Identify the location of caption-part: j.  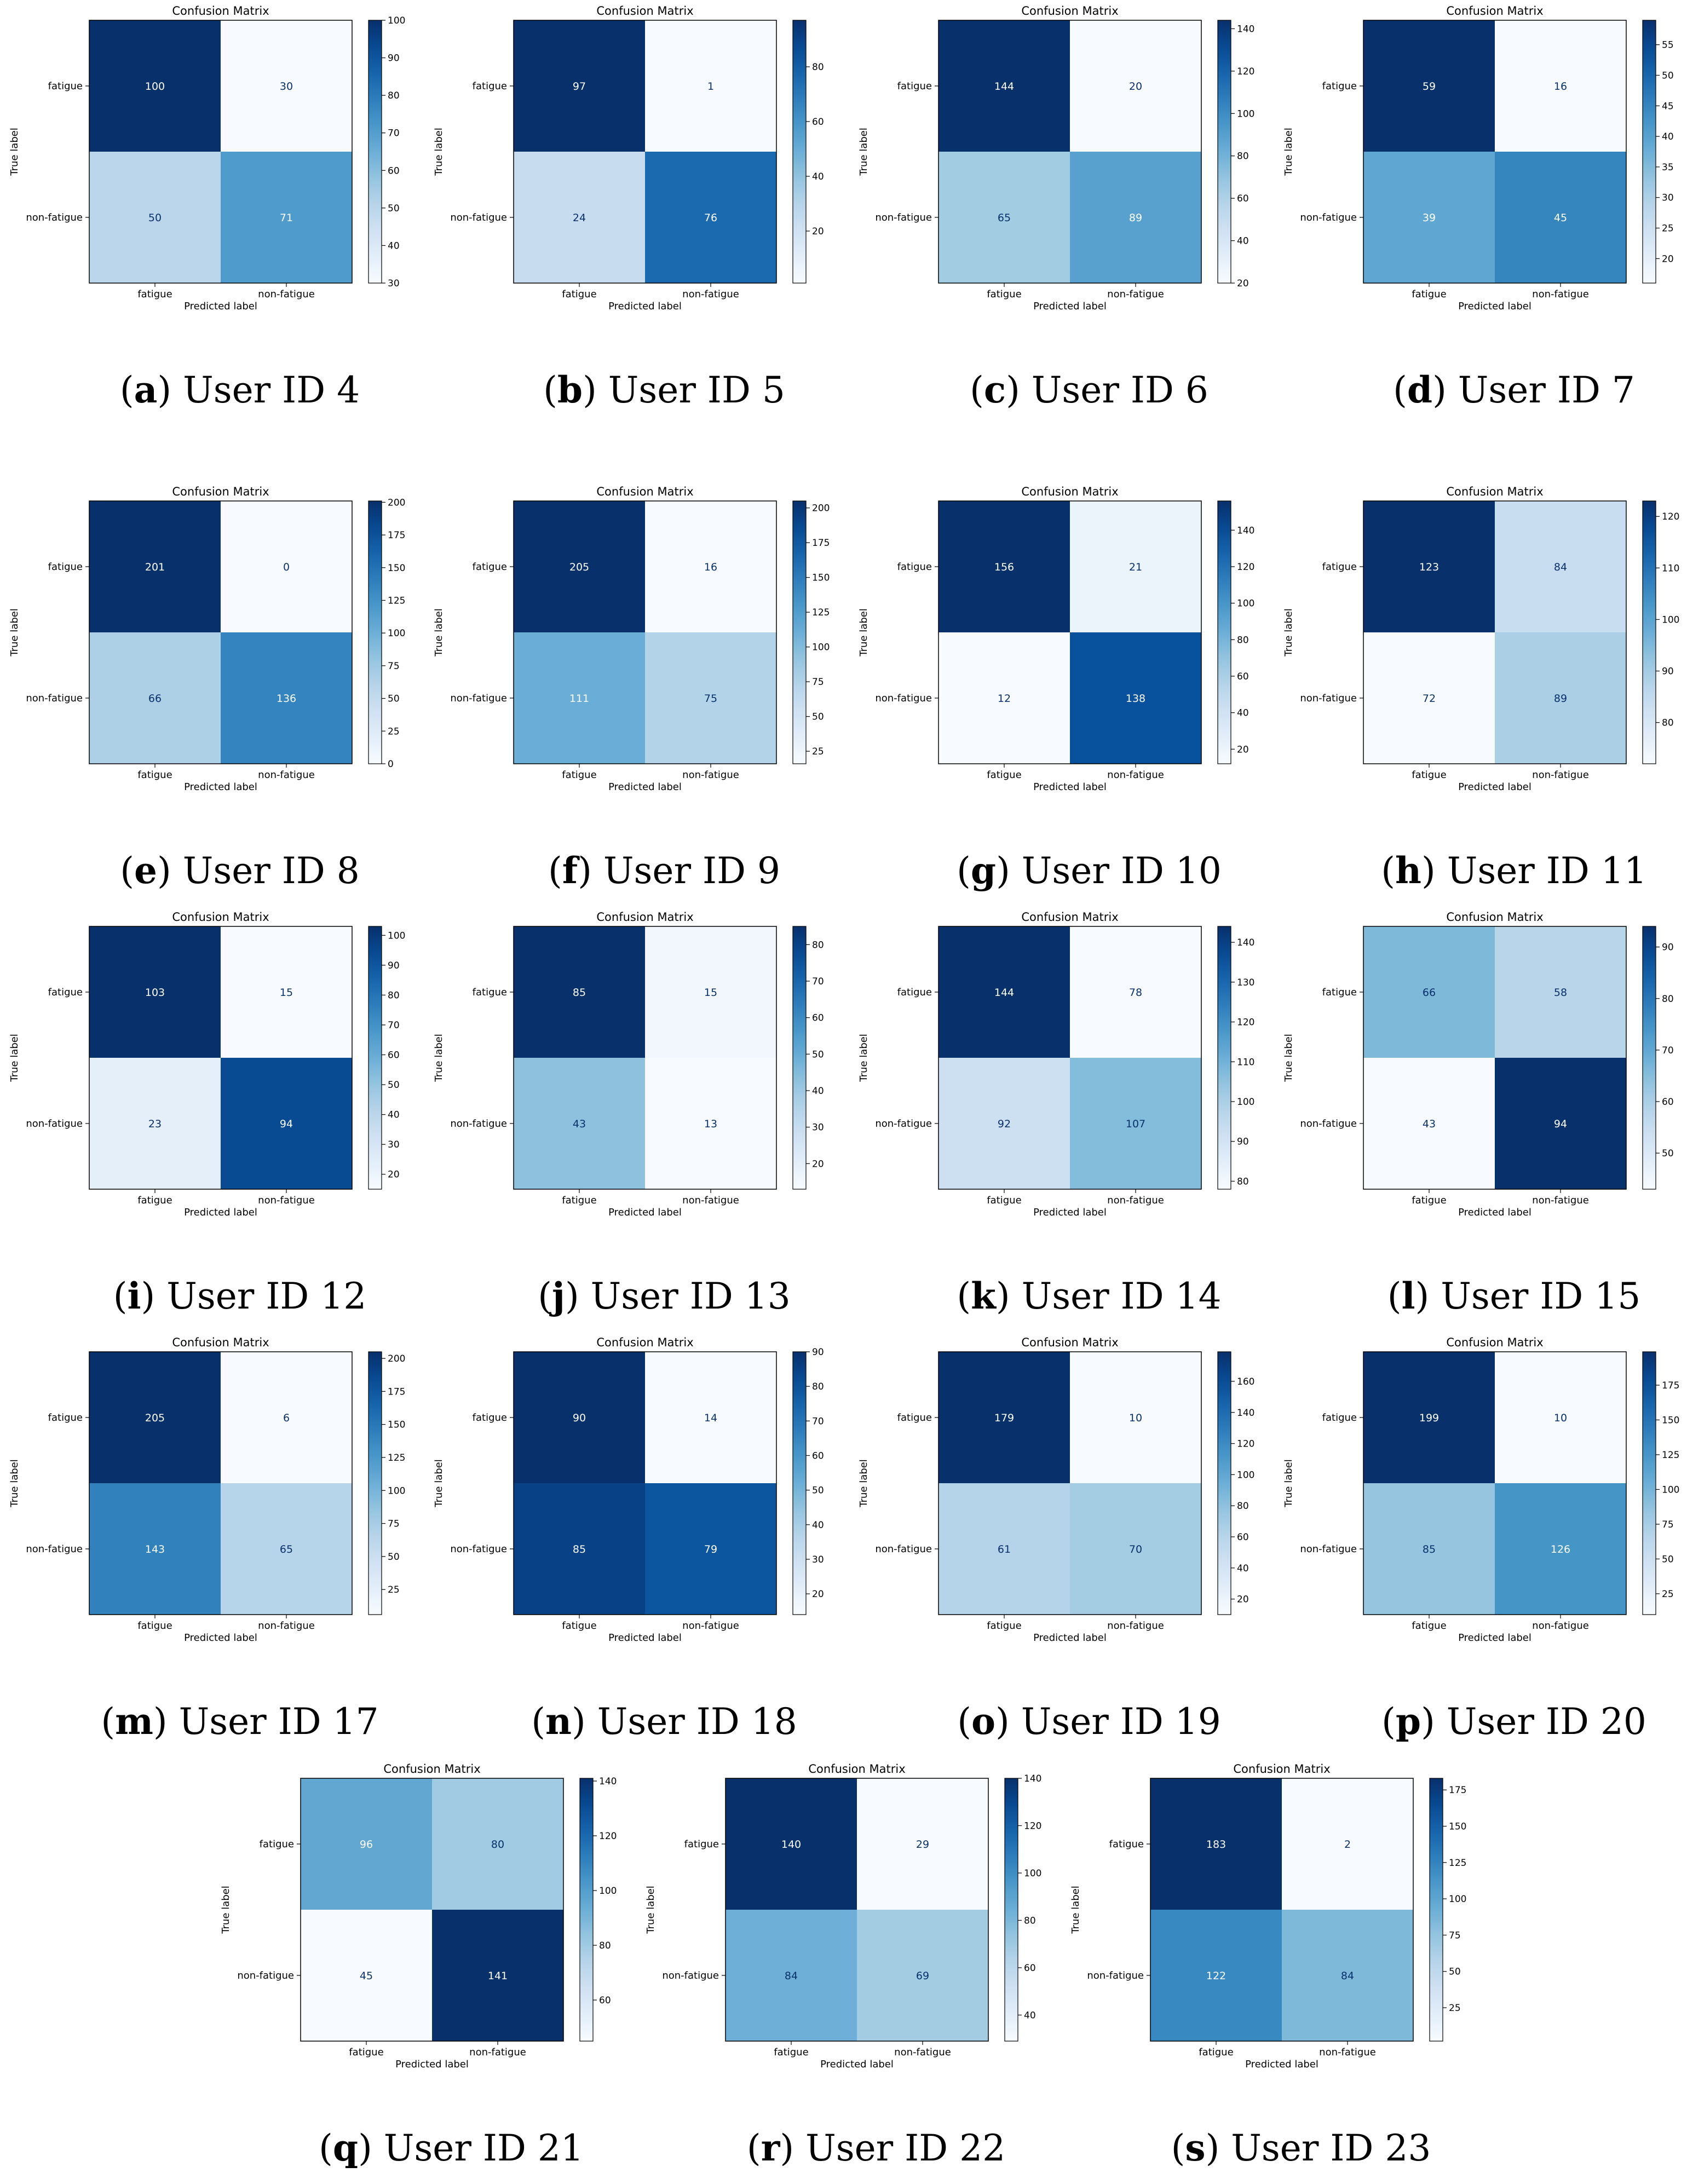
(557, 1296).